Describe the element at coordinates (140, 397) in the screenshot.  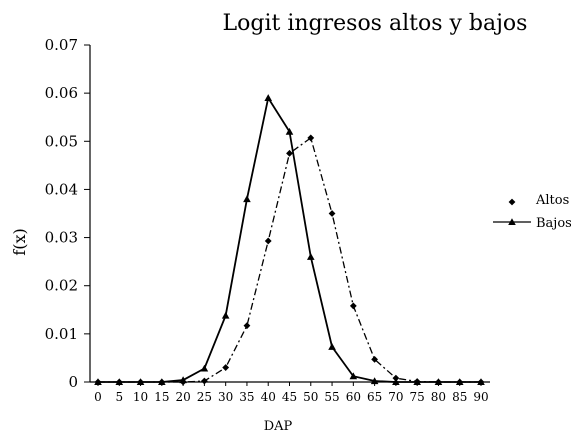
I see `x-tick-label: 10` at that location.